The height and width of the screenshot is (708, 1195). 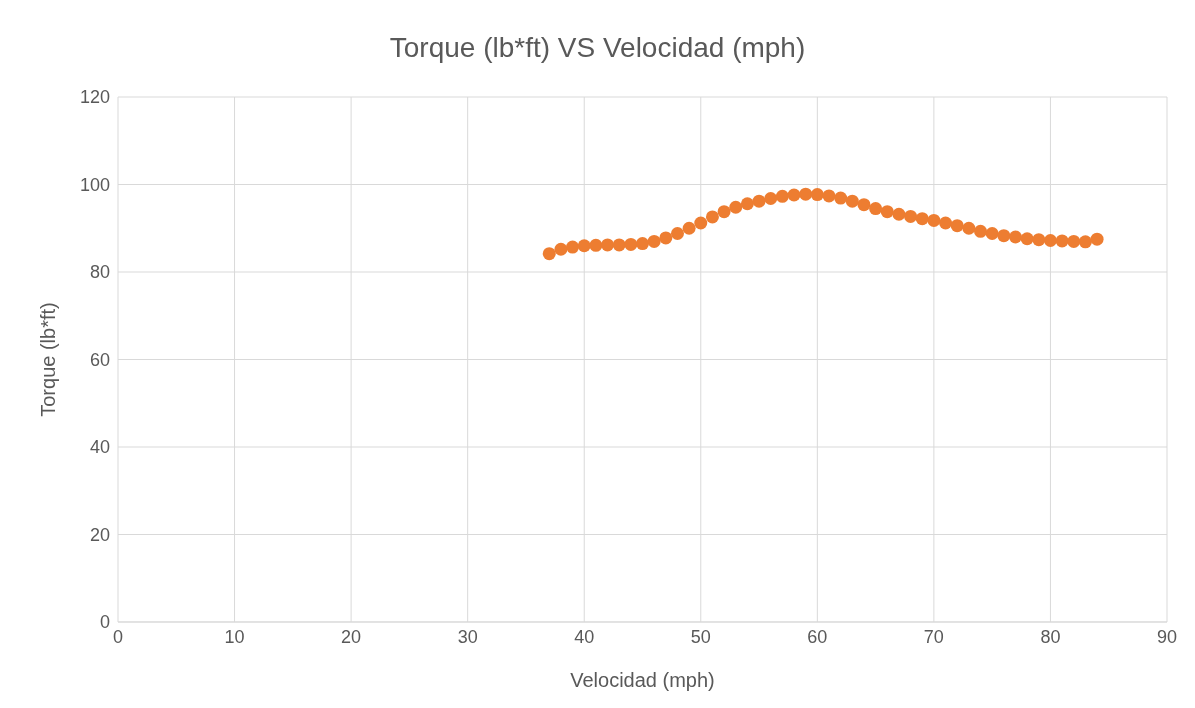 I want to click on y-tick-label: 120, so click(x=94, y=97).